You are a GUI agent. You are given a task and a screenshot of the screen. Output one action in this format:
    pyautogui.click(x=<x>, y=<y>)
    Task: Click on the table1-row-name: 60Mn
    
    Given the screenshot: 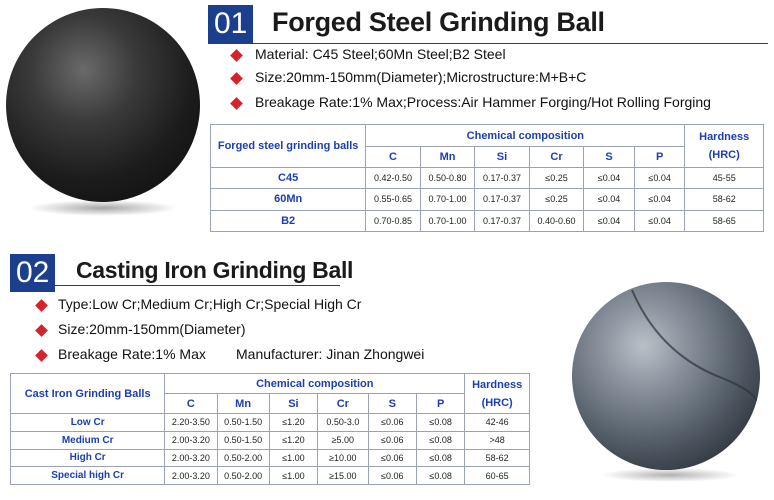 What is the action you would take?
    pyautogui.click(x=288, y=199)
    